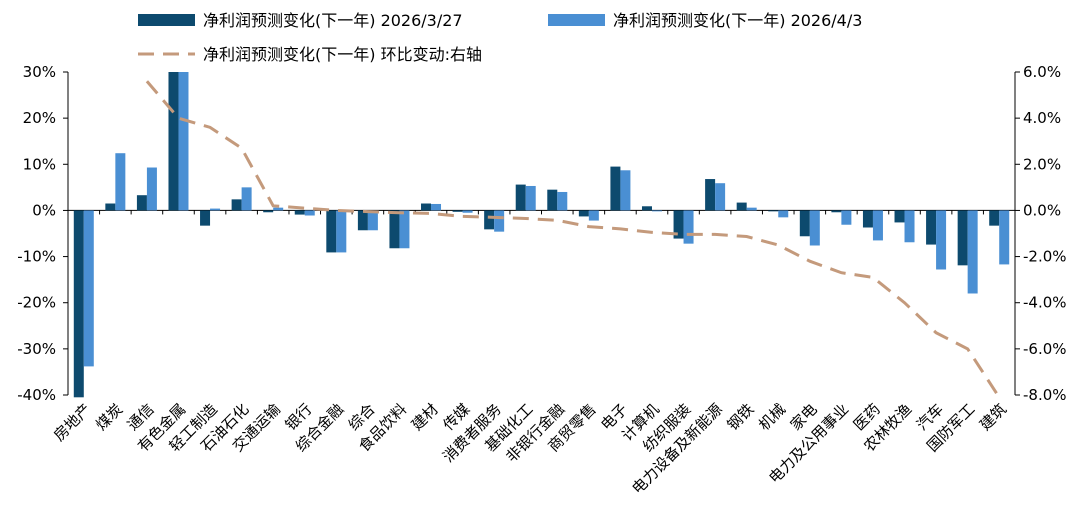 The height and width of the screenshot is (517, 1091). Describe the element at coordinates (36, 303) in the screenshot. I see `y-tick-label: -20%` at that location.